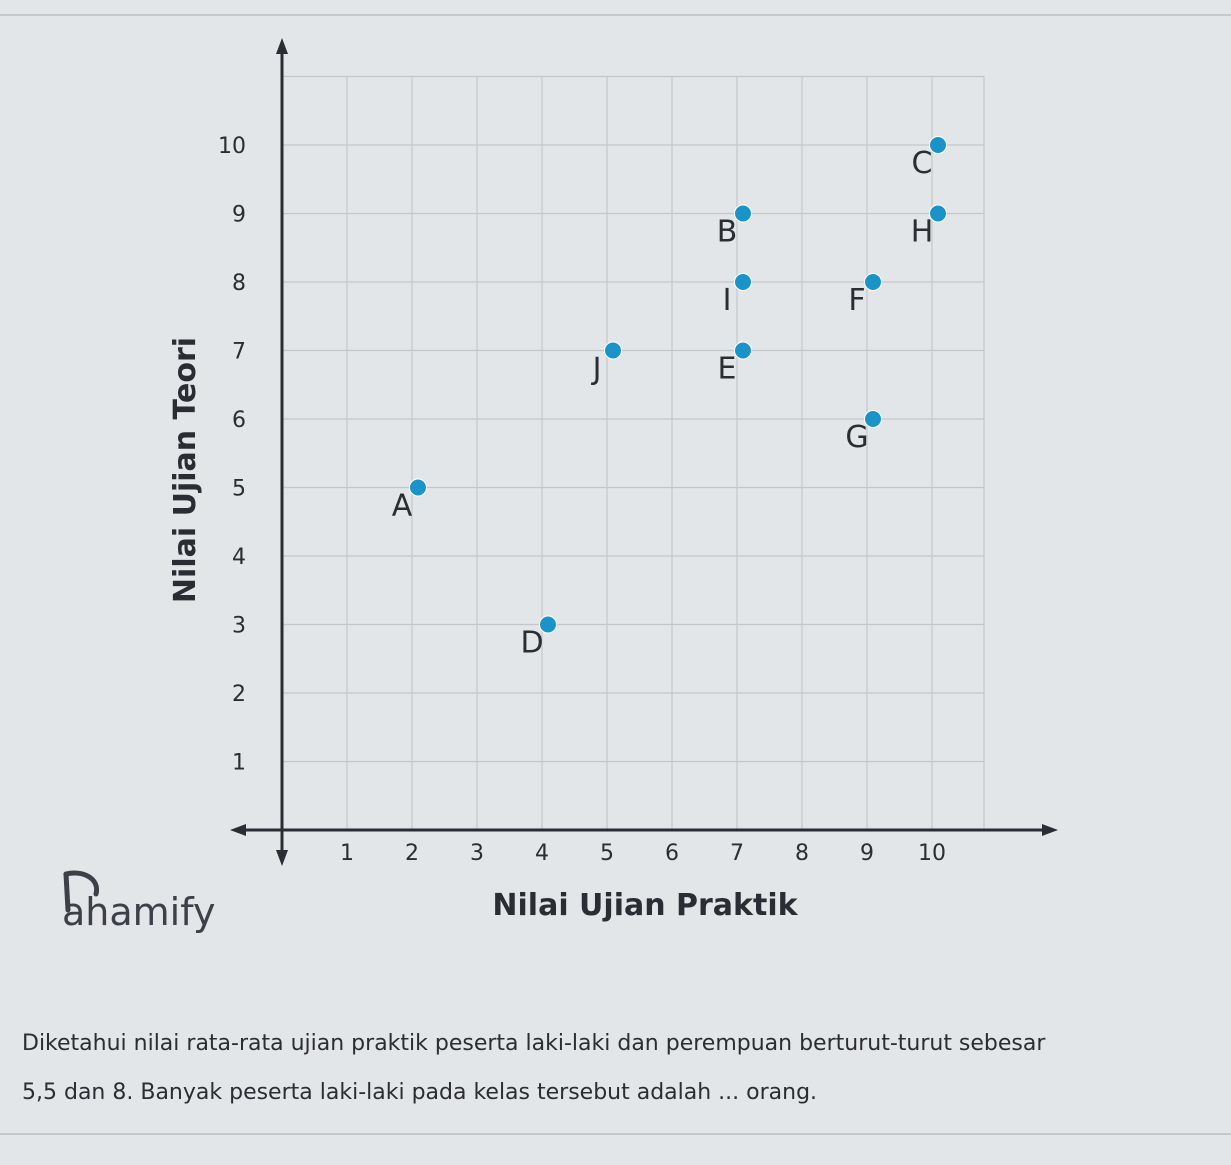 The height and width of the screenshot is (1165, 1231). Describe the element at coordinates (542, 853) in the screenshot. I see `x-tick-label: 4` at that location.